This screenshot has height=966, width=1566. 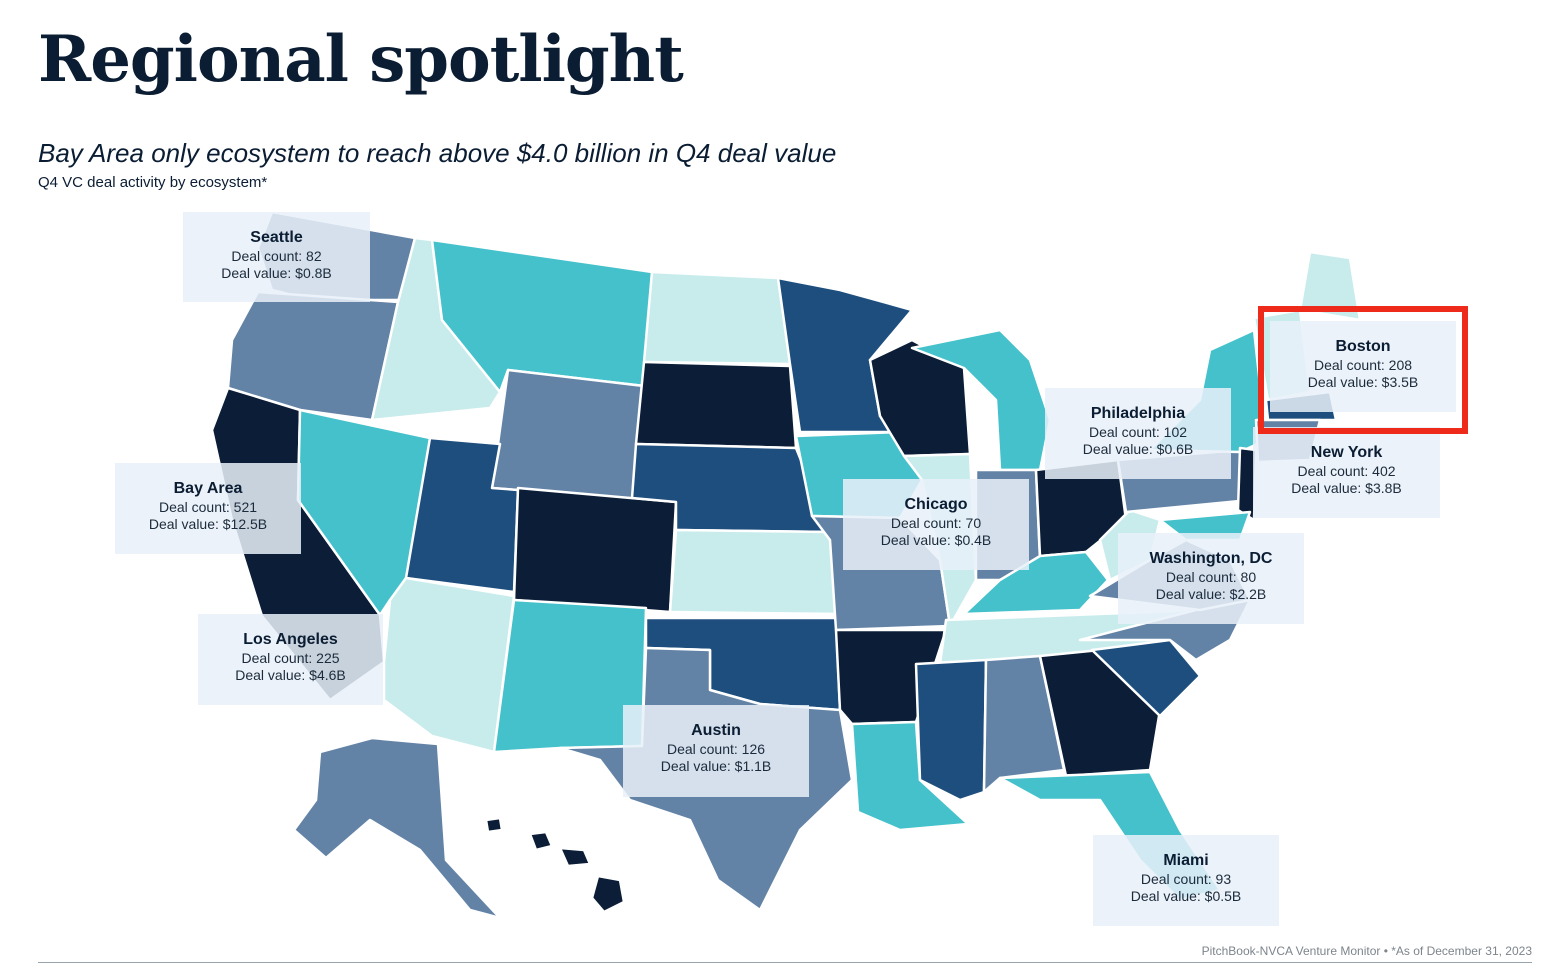 What do you see at coordinates (449, 665) in the screenshot?
I see `state-arizona` at bounding box center [449, 665].